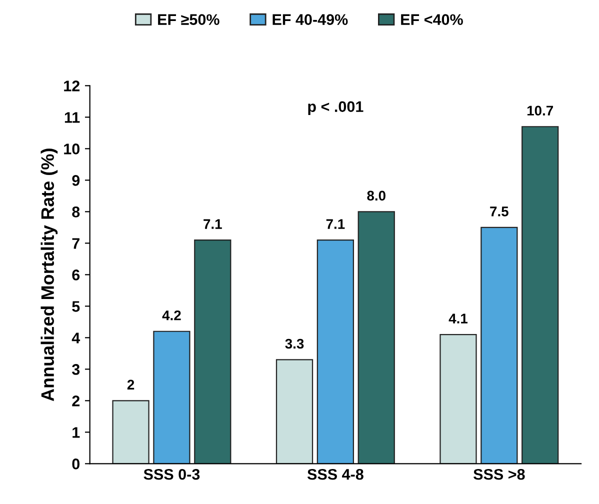  Describe the element at coordinates (335, 474) in the screenshot. I see `x-tick-label: SSS 4-8` at that location.